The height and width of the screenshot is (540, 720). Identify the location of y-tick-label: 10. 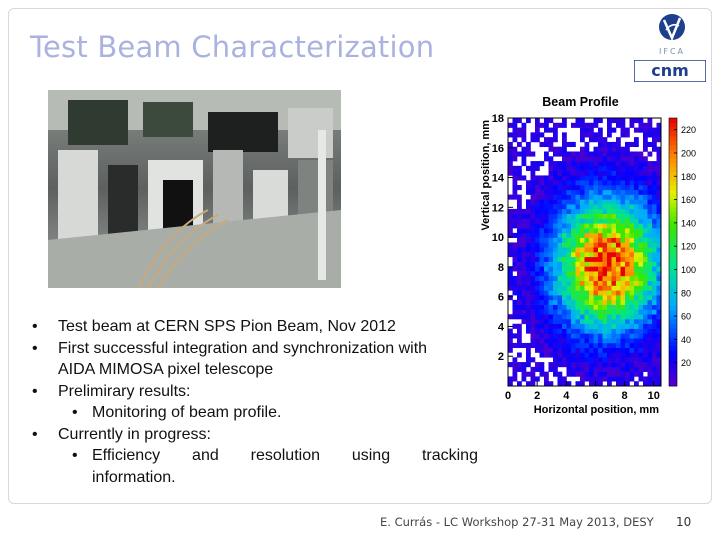
(498, 238).